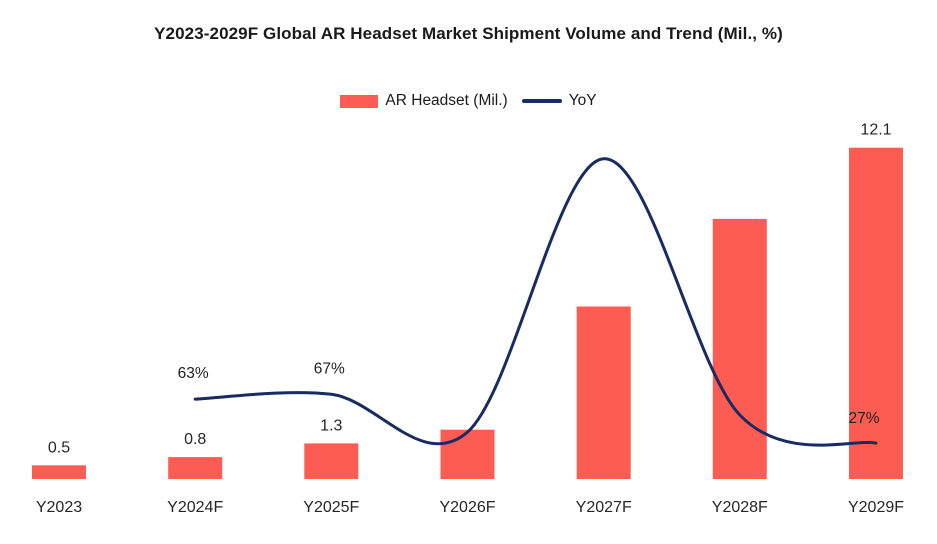 This screenshot has width=937, height=544. What do you see at coordinates (331, 461) in the screenshot?
I see `bar-Y2025F` at bounding box center [331, 461].